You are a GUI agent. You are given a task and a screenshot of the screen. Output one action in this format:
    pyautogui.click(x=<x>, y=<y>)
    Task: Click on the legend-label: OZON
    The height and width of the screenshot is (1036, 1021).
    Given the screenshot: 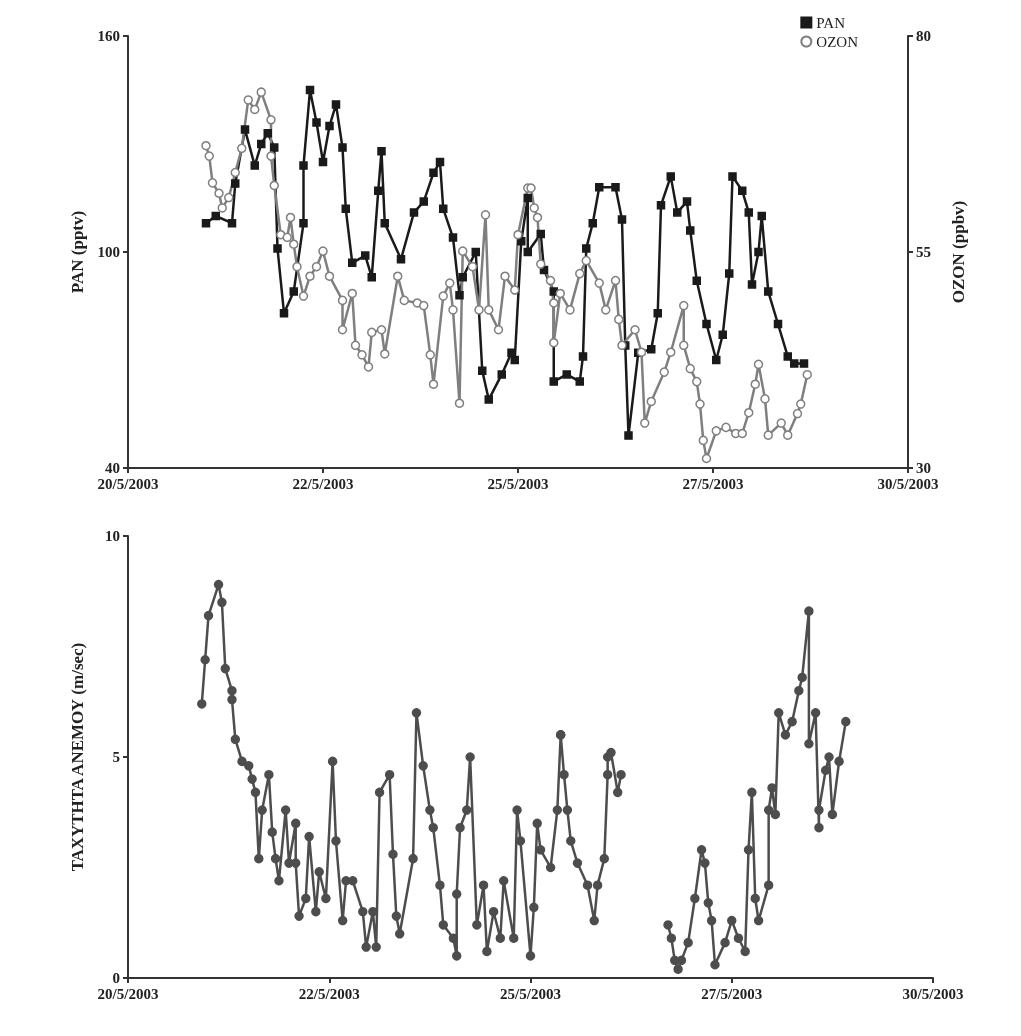 What is the action you would take?
    pyautogui.click(x=837, y=41)
    